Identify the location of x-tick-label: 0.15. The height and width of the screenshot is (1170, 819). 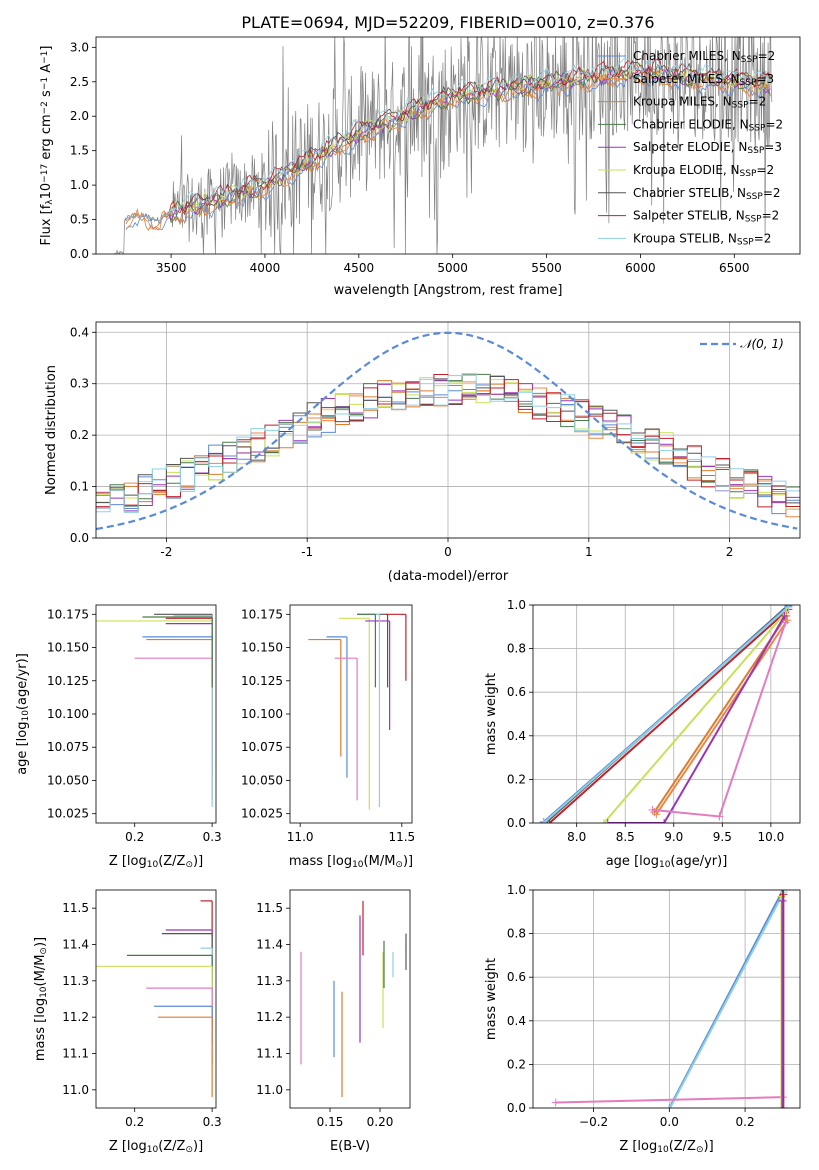
(330, 1122).